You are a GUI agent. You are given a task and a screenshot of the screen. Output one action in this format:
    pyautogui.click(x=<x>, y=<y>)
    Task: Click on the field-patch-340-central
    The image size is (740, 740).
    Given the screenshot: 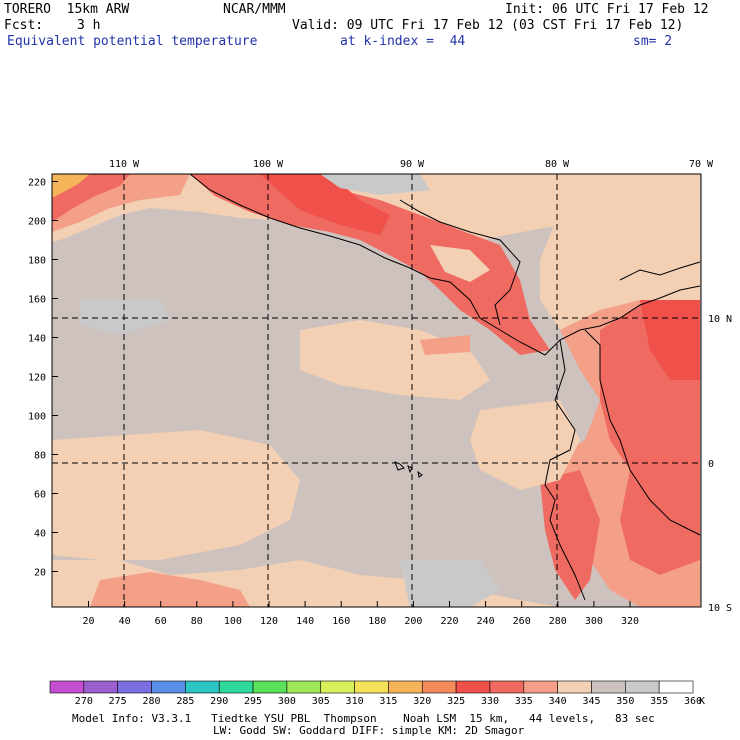 What is the action you would take?
    pyautogui.click(x=445, y=345)
    